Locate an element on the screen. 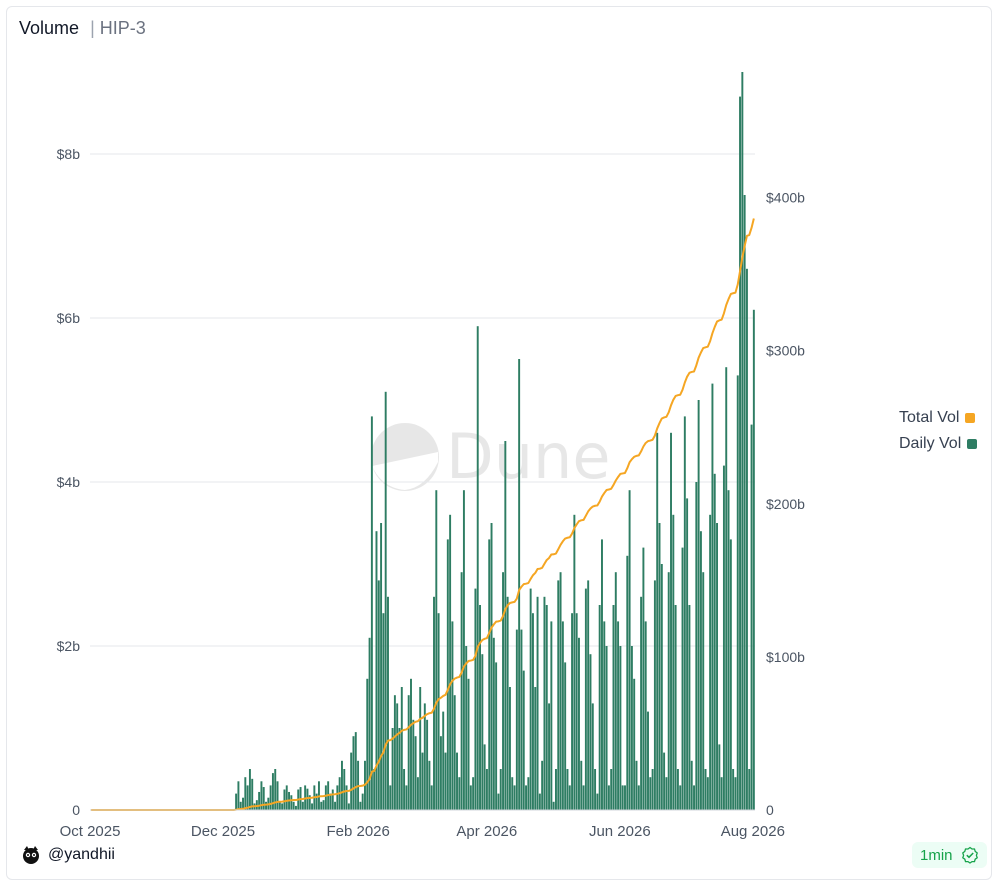 The image size is (1000, 886). legend-item-daily-vol: Daily Vol is located at coordinates (938, 444).